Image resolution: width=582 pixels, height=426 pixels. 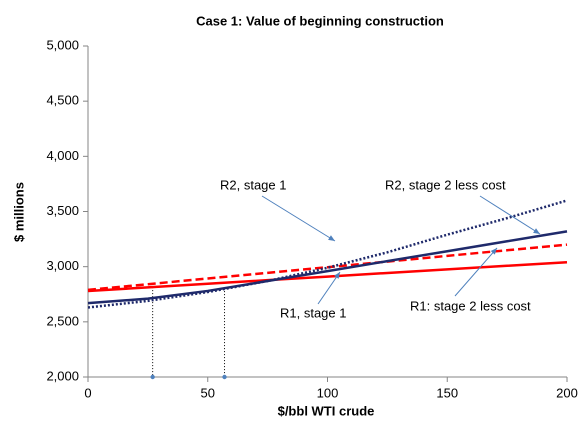 I want to click on x-tick-label: 150, so click(x=447, y=392).